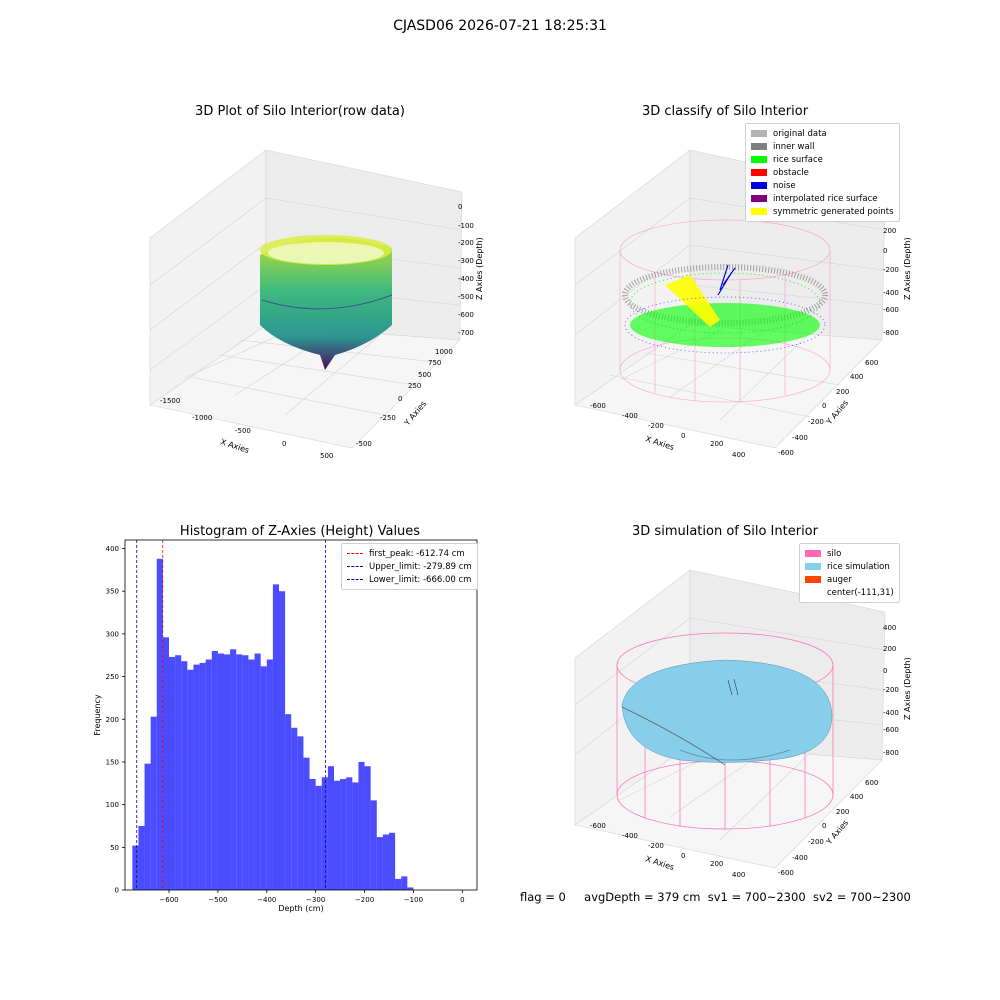  What do you see at coordinates (659, 443) in the screenshot?
I see `classify-xlabel: X Axies` at bounding box center [659, 443].